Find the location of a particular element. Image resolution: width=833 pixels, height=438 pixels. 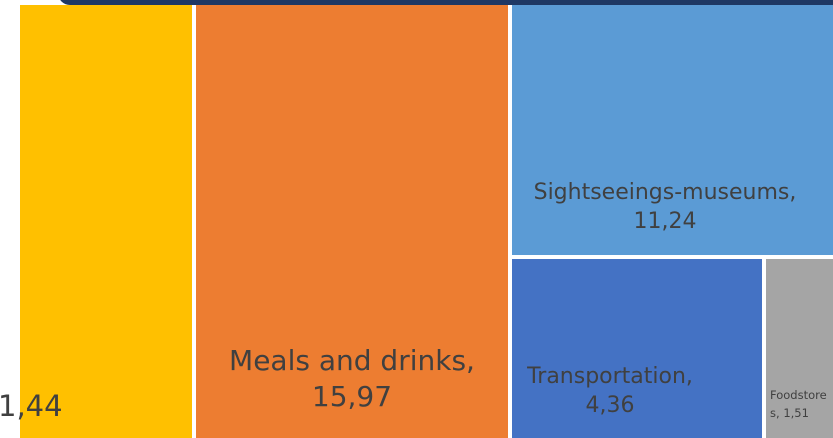

cell-label: Transportation, 4,36 is located at coordinates (610, 391).